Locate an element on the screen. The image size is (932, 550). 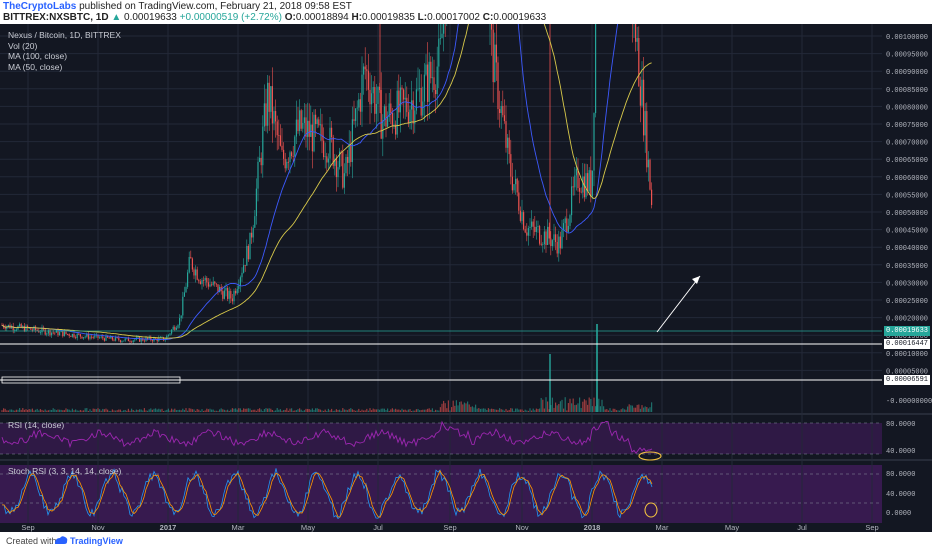
rsi-line is located at coordinates (327, 437).